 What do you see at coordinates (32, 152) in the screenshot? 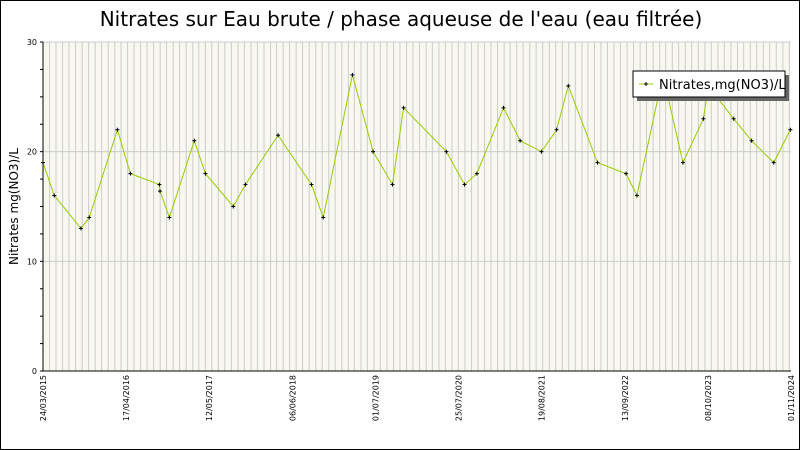
I see `y-tick-label: 20` at bounding box center [32, 152].